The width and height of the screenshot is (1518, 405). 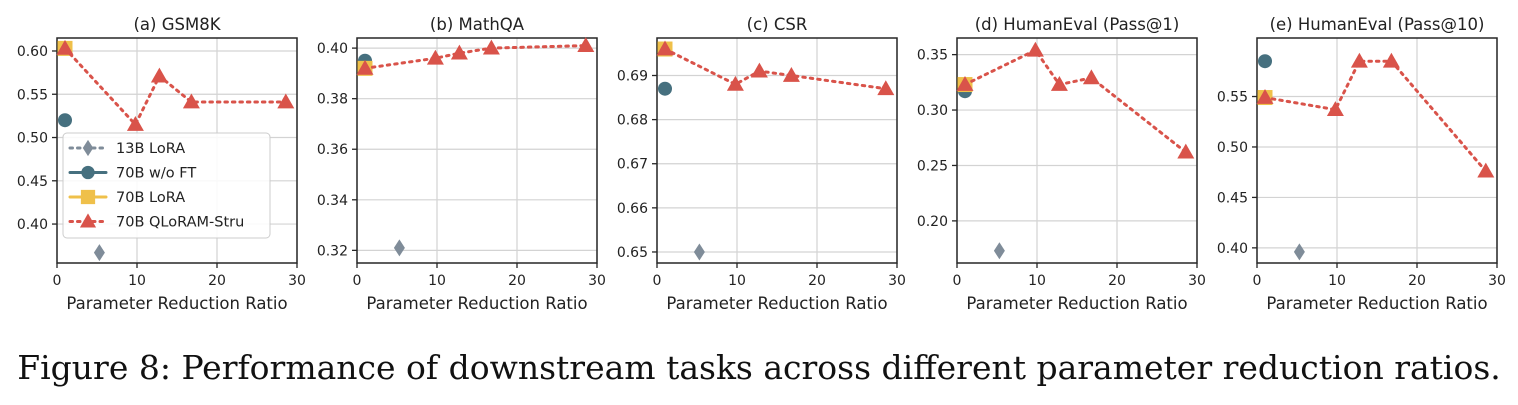 I want to click on legend-marker-70b-w-o-ft, so click(x=88, y=172).